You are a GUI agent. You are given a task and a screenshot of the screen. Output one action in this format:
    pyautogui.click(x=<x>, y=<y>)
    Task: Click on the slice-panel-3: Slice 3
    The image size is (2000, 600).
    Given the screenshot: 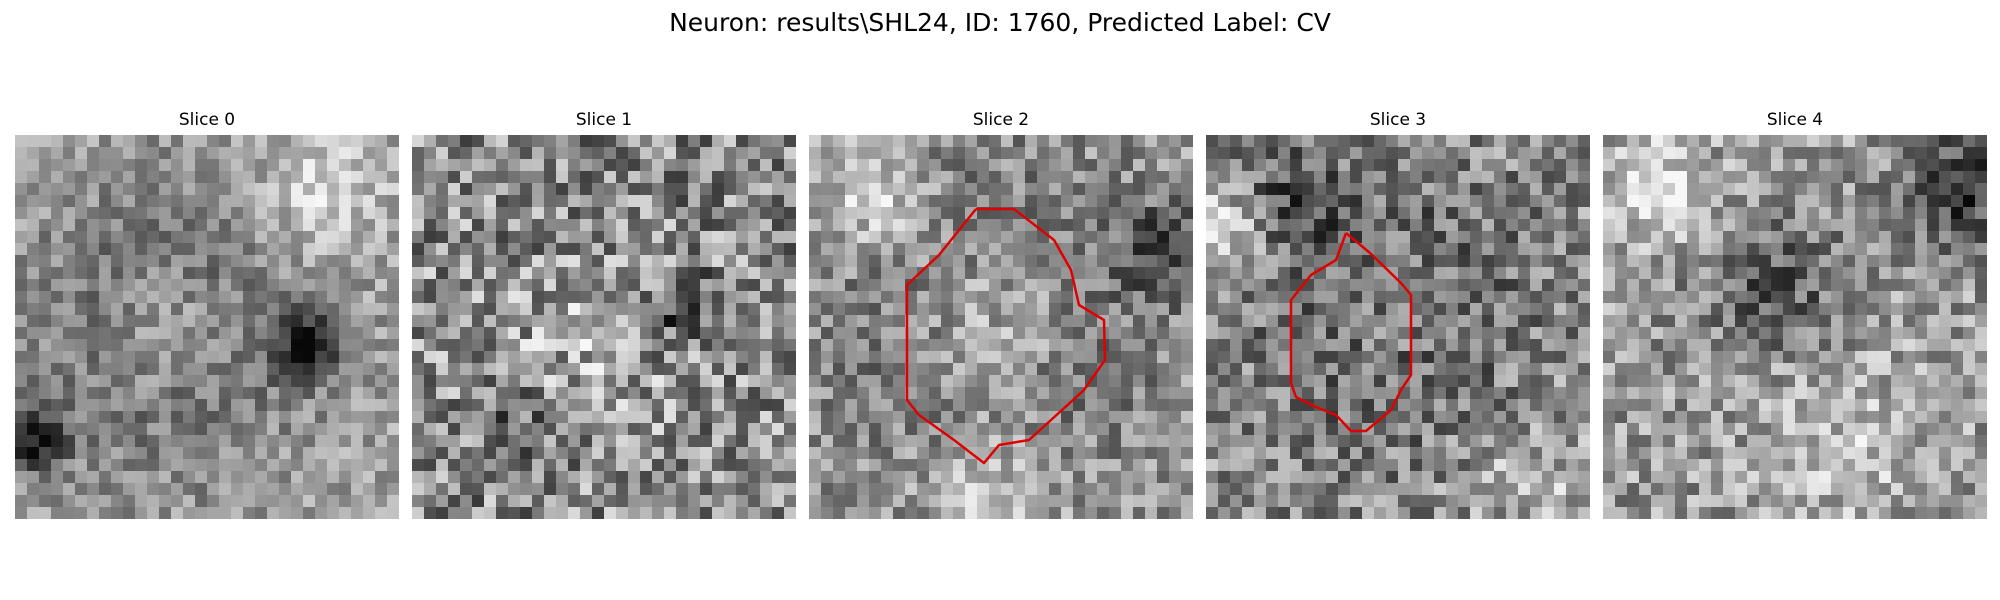 What is the action you would take?
    pyautogui.click(x=1398, y=313)
    